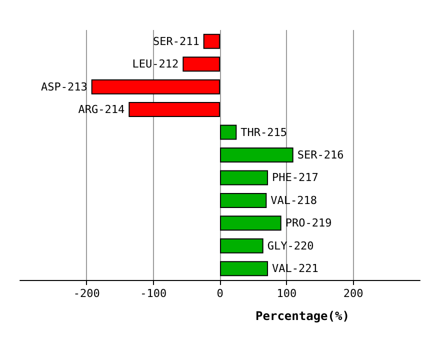 Image resolution: width=440 pixels, height=340 pixels. I want to click on y-tick-label: THR-215, so click(264, 132).